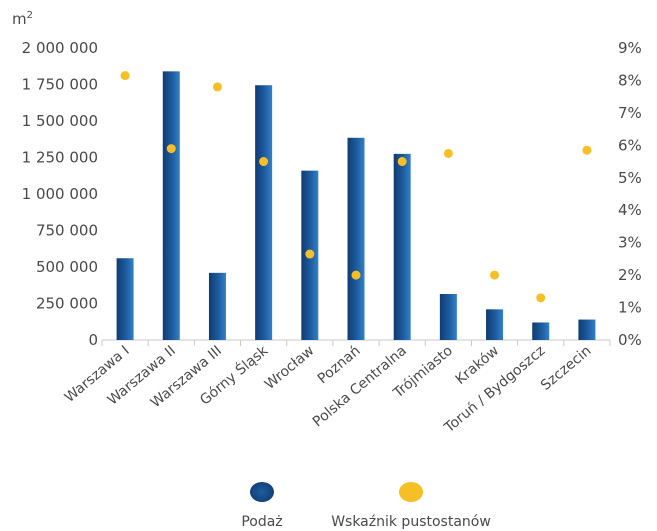 The image size is (657, 531). I want to click on unit-label: m2, so click(22, 19).